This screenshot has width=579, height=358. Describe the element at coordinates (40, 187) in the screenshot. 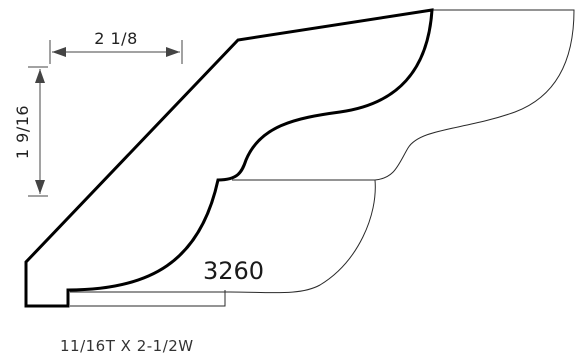

I see `height-arrow-bottom` at that location.